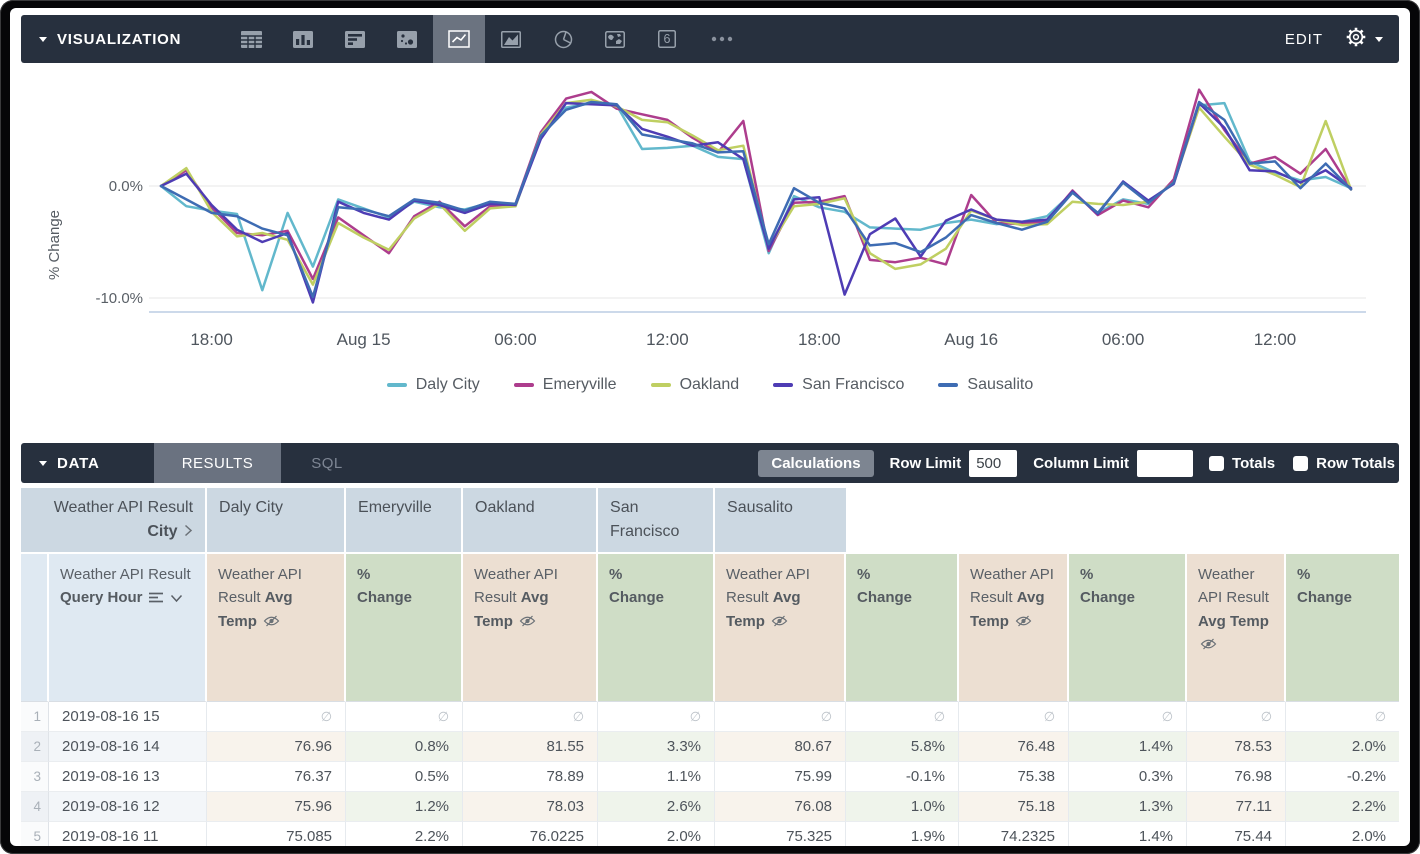 The image size is (1420, 854). Describe the element at coordinates (176, 598) in the screenshot. I see `chevron-down-icon` at that location.